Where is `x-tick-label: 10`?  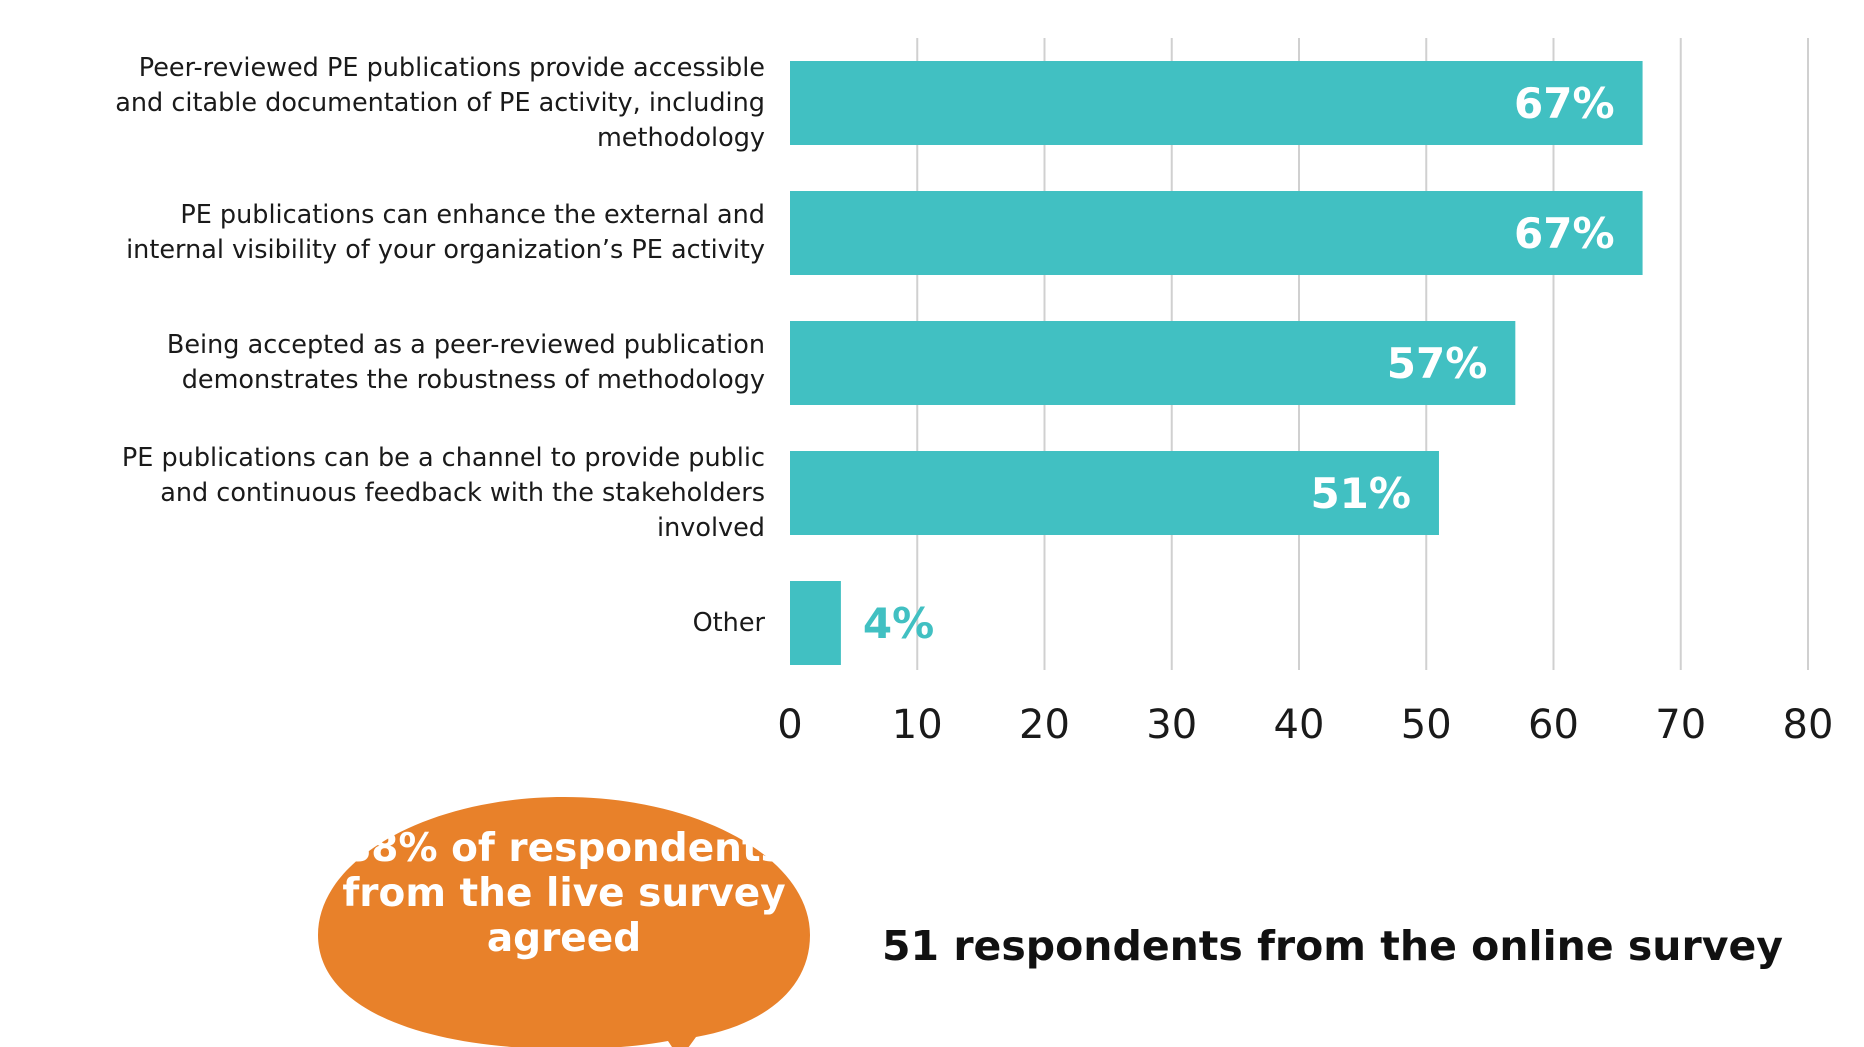
x-tick-label: 10 is located at coordinates (917, 725).